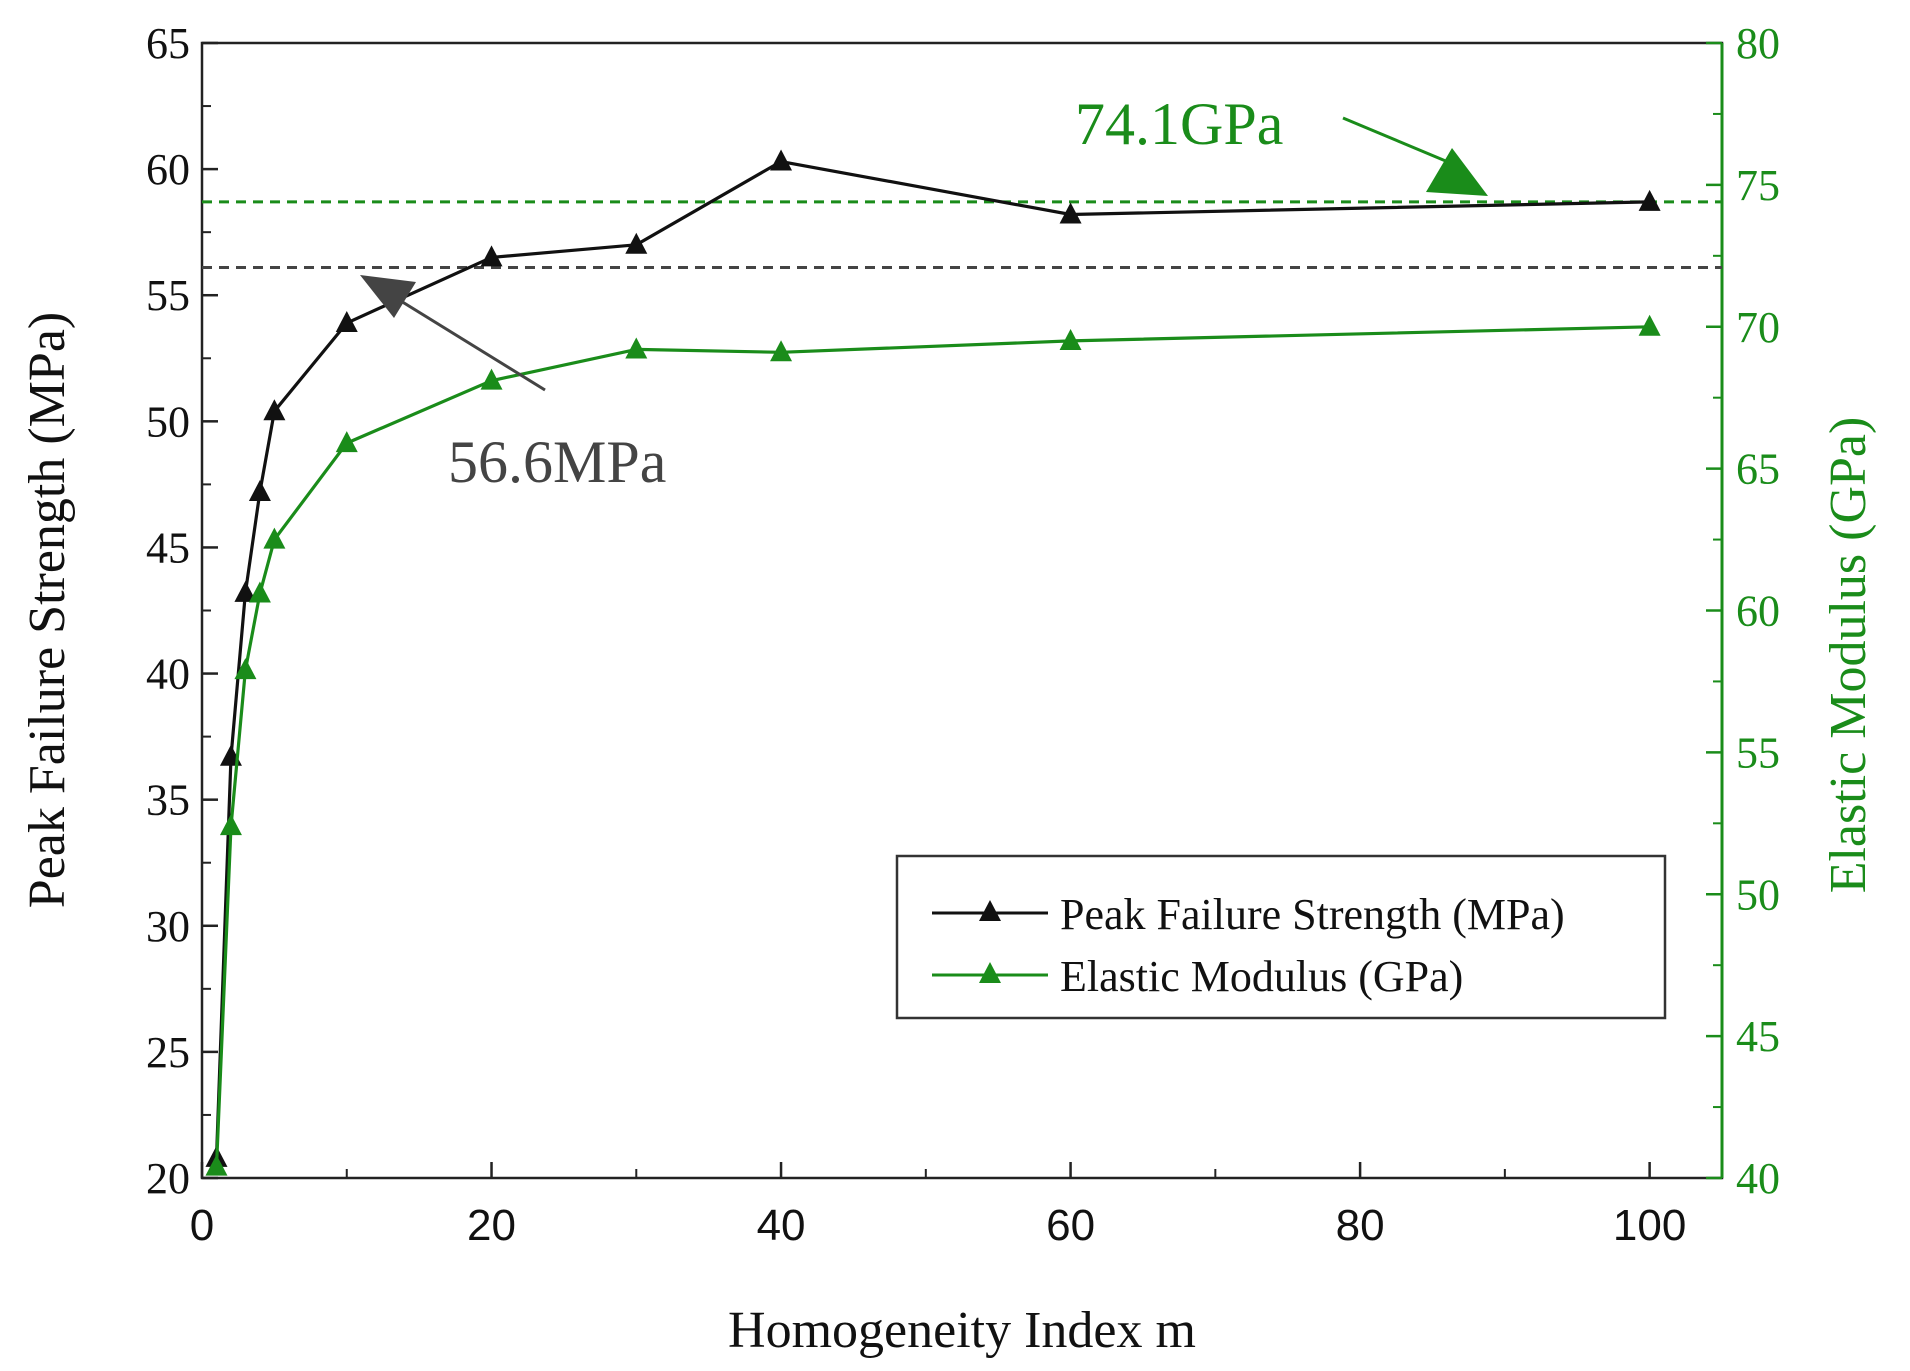 The height and width of the screenshot is (1371, 1910). What do you see at coordinates (168, 1178) in the screenshot?
I see `y-left-tick-label: 20` at bounding box center [168, 1178].